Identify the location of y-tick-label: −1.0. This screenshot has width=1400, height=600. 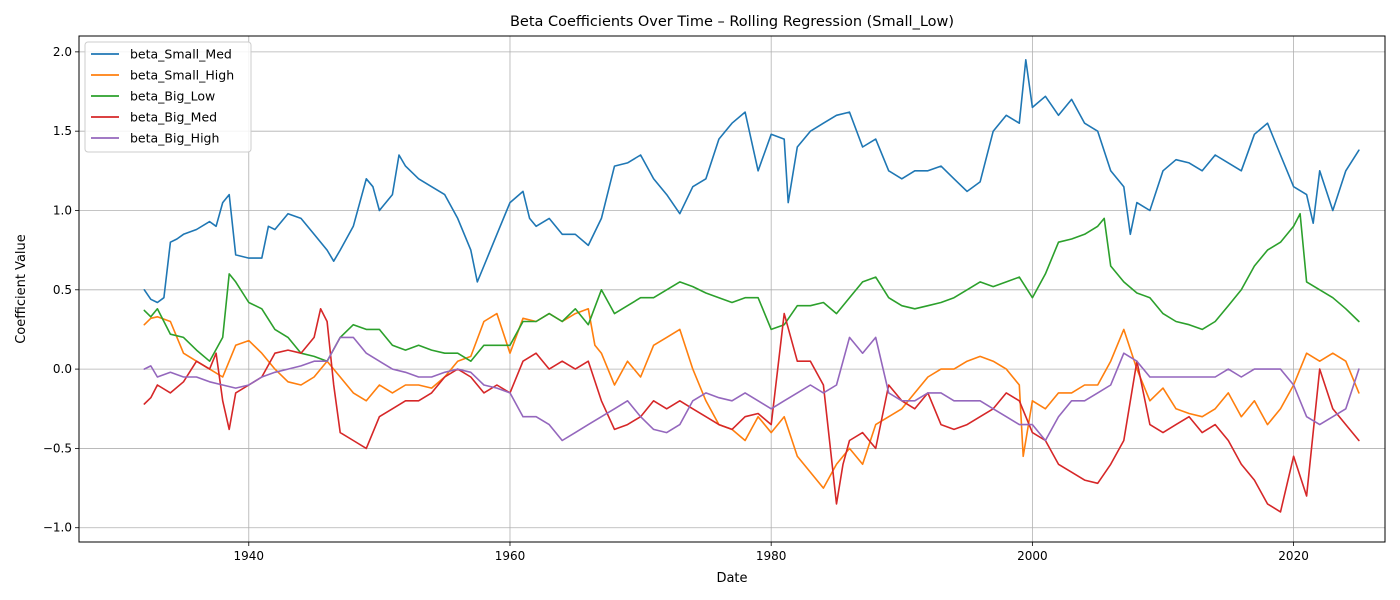
(57, 528).